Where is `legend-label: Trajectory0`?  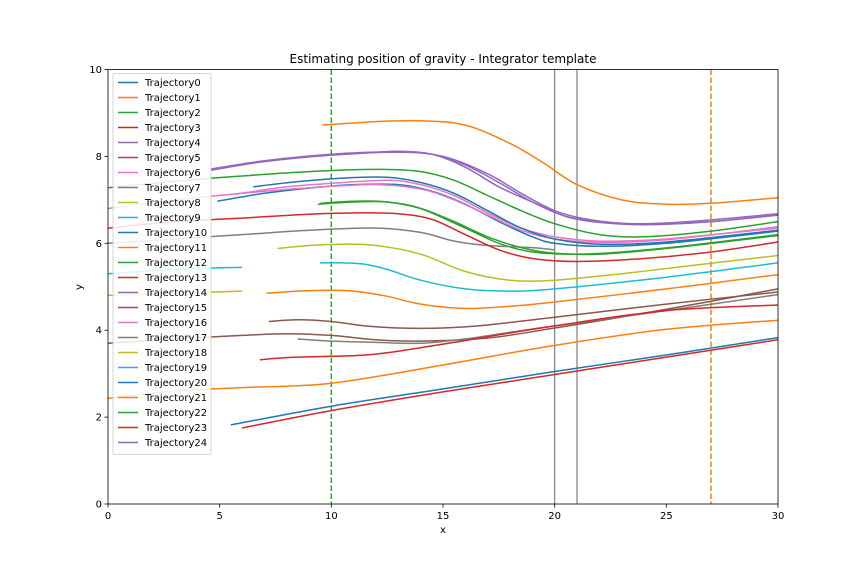
legend-label: Trajectory0 is located at coordinates (172, 83).